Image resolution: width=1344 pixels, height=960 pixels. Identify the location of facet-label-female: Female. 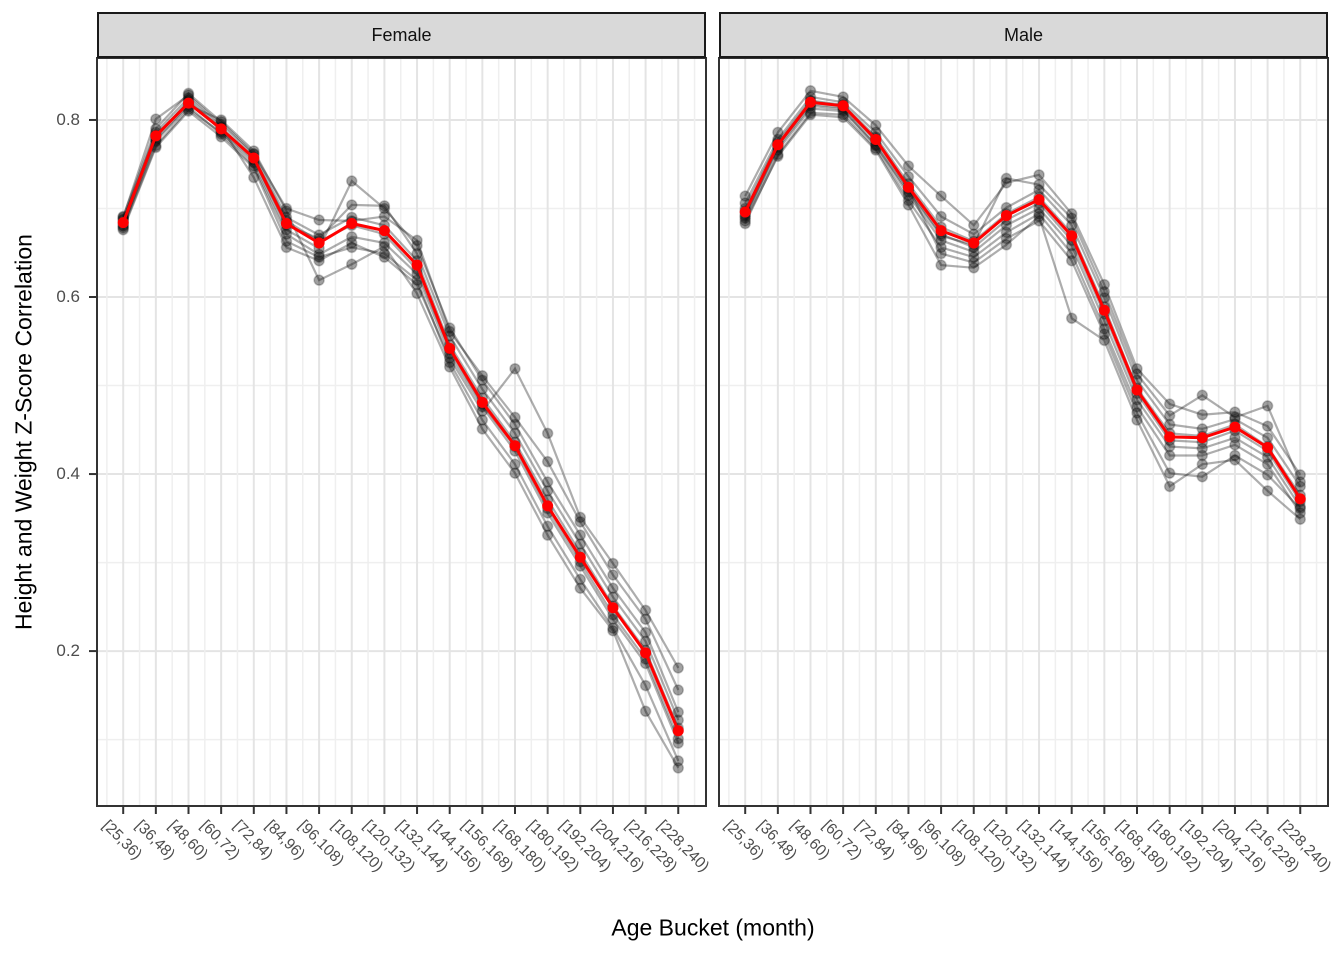
(401, 34).